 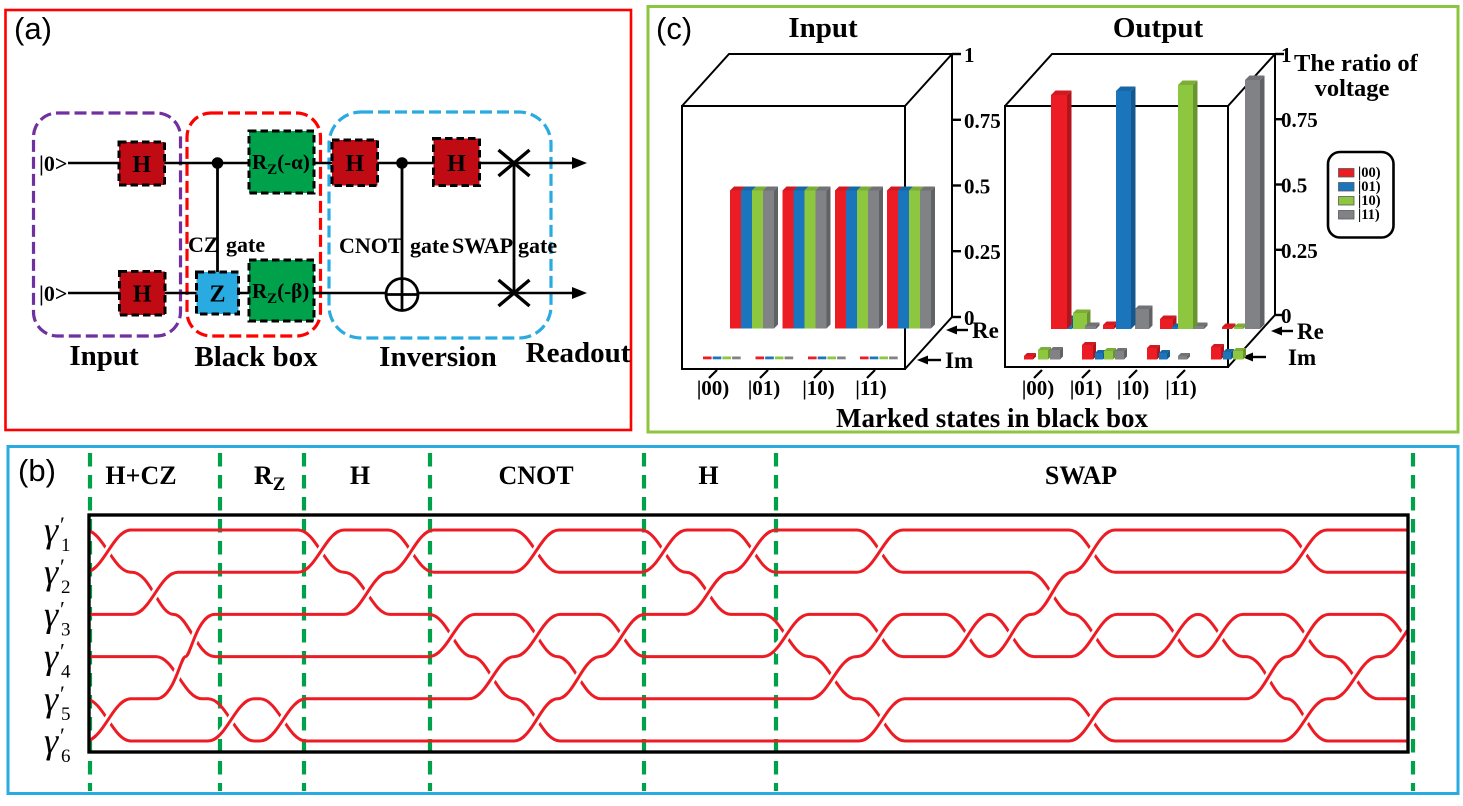 I want to click on svg-text: voltage, so click(x=1352, y=88).